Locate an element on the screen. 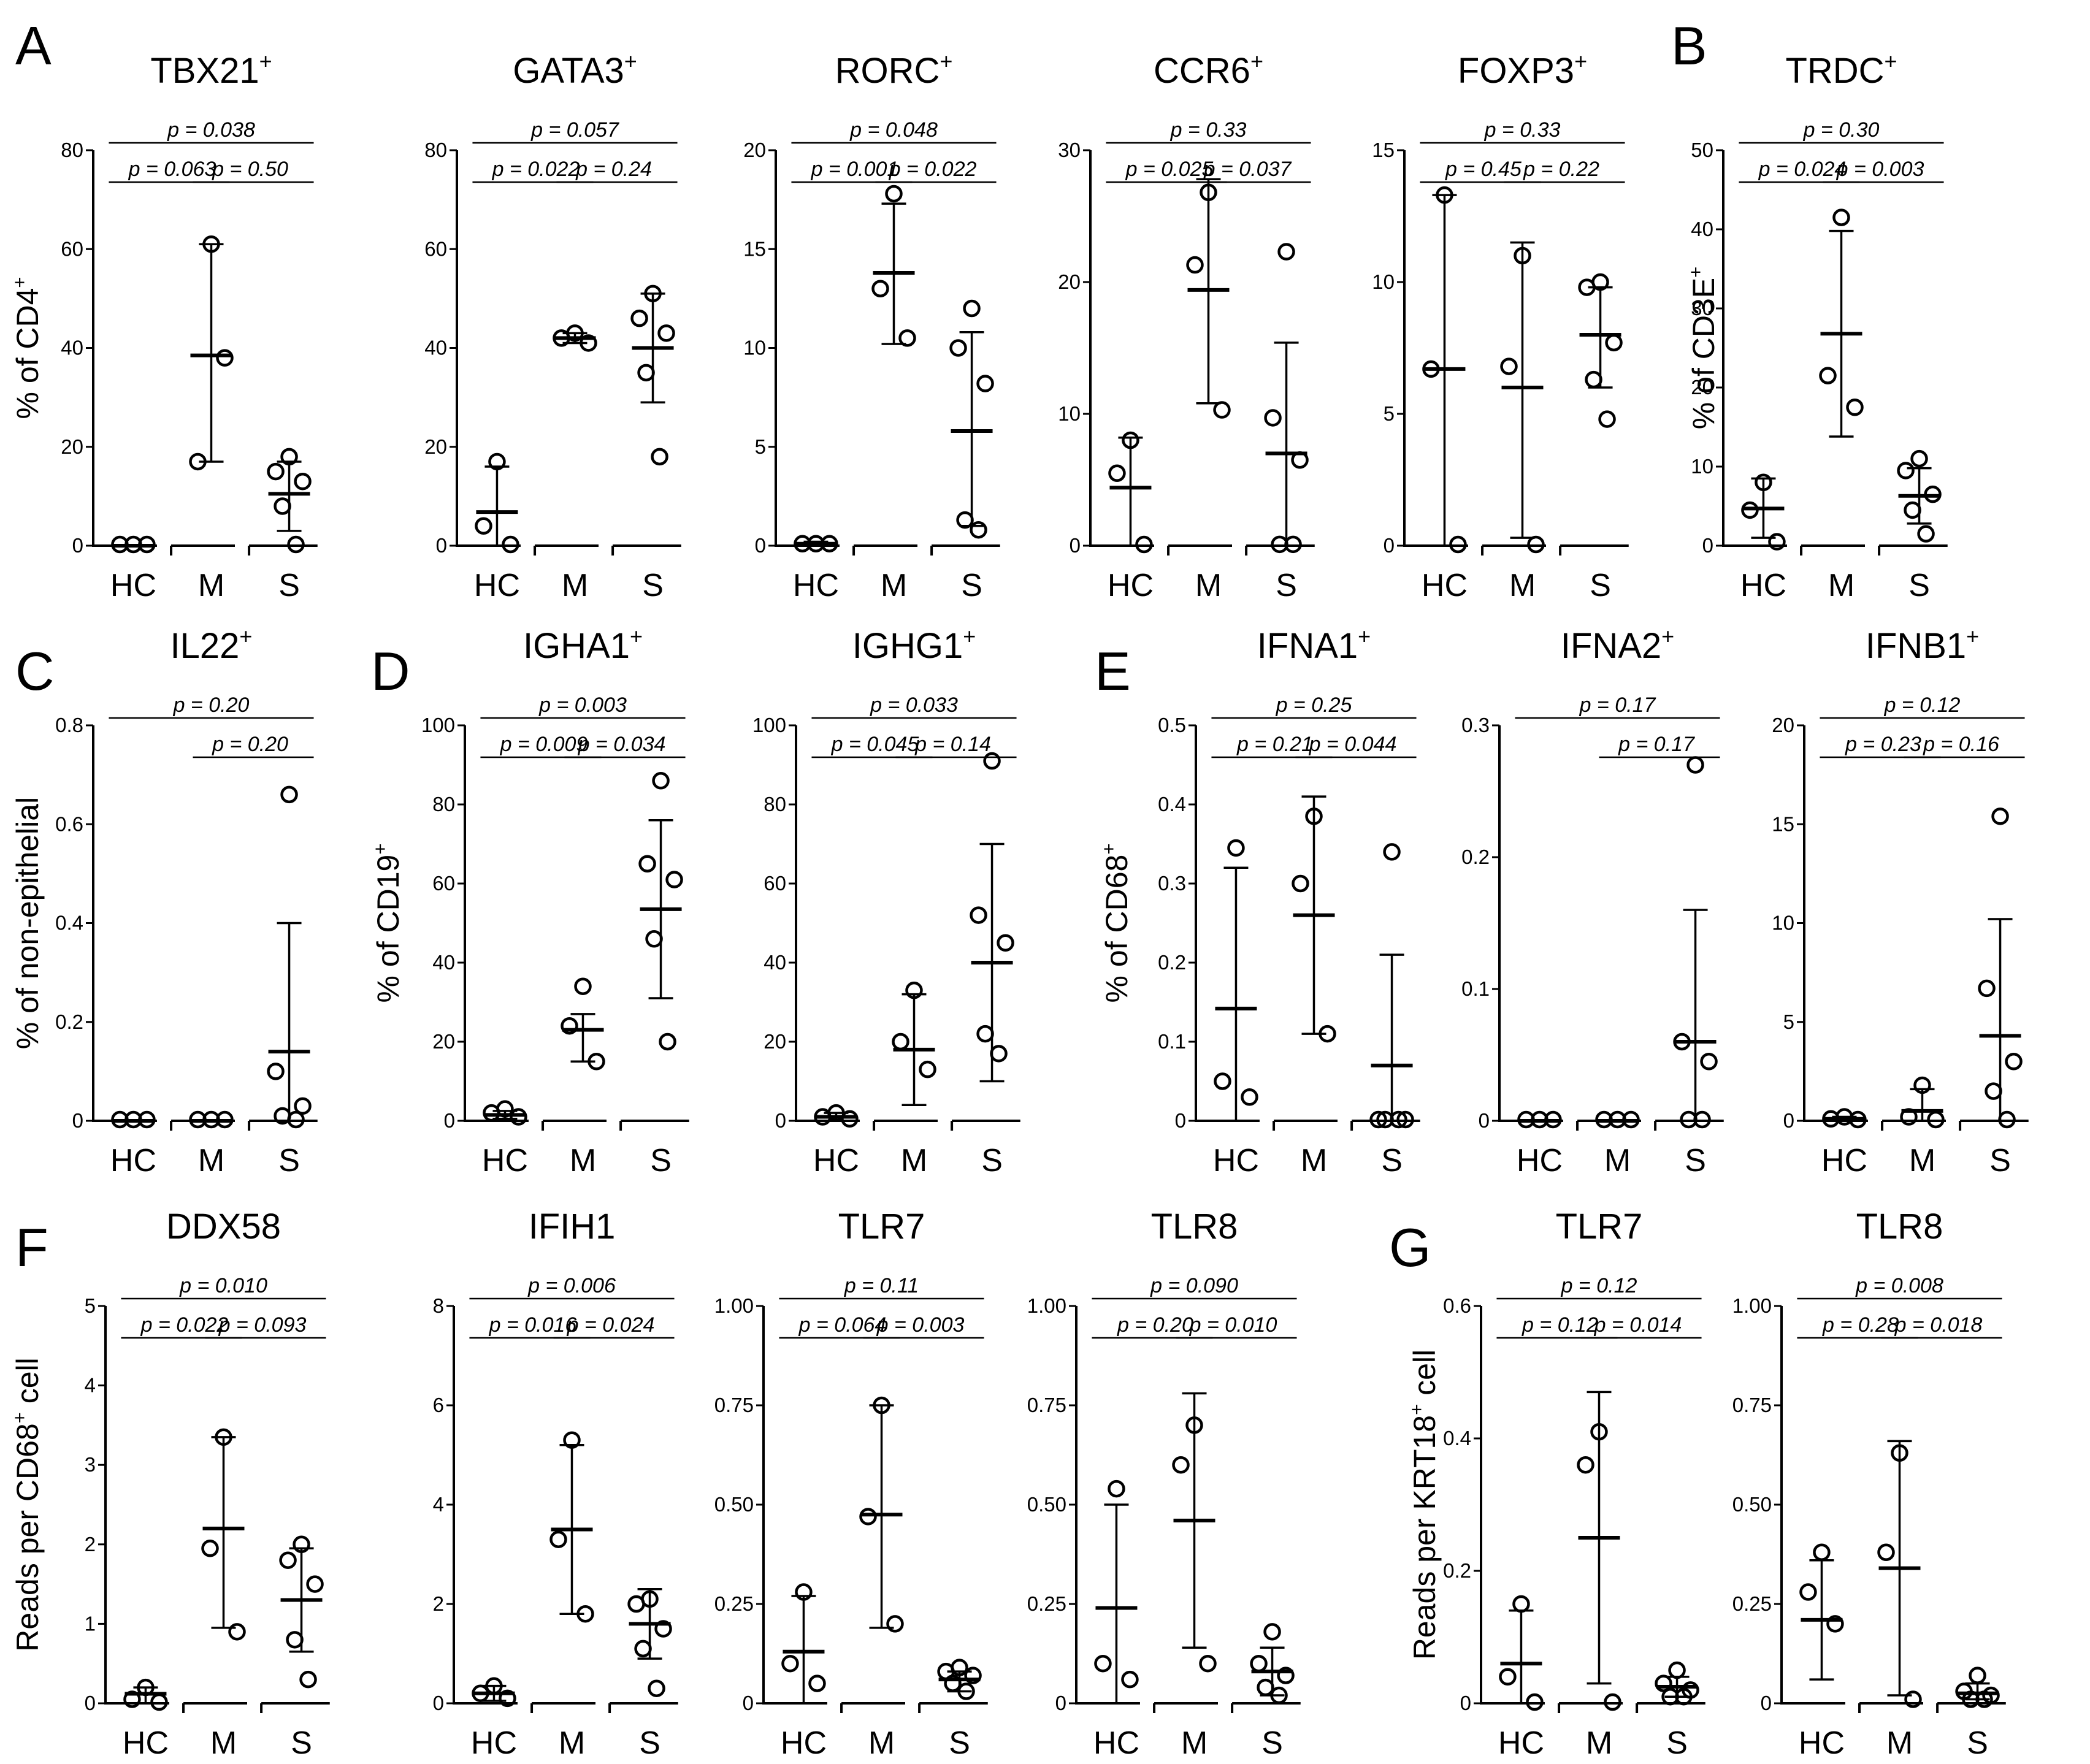 Image resolution: width=2090 pixels, height=1764 pixels. p-value-label: p = 0.045 is located at coordinates (875, 745).